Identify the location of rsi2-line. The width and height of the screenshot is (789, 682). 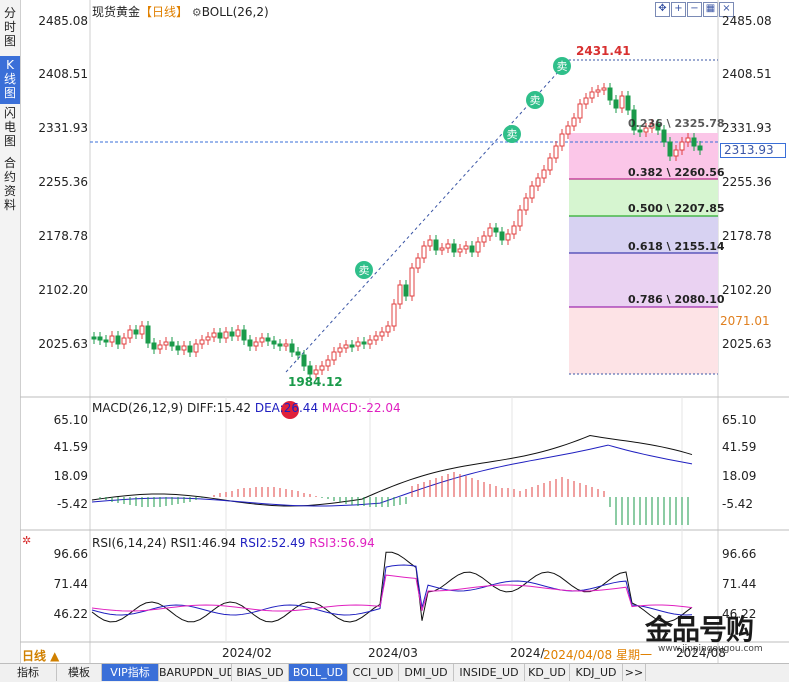
(392, 590).